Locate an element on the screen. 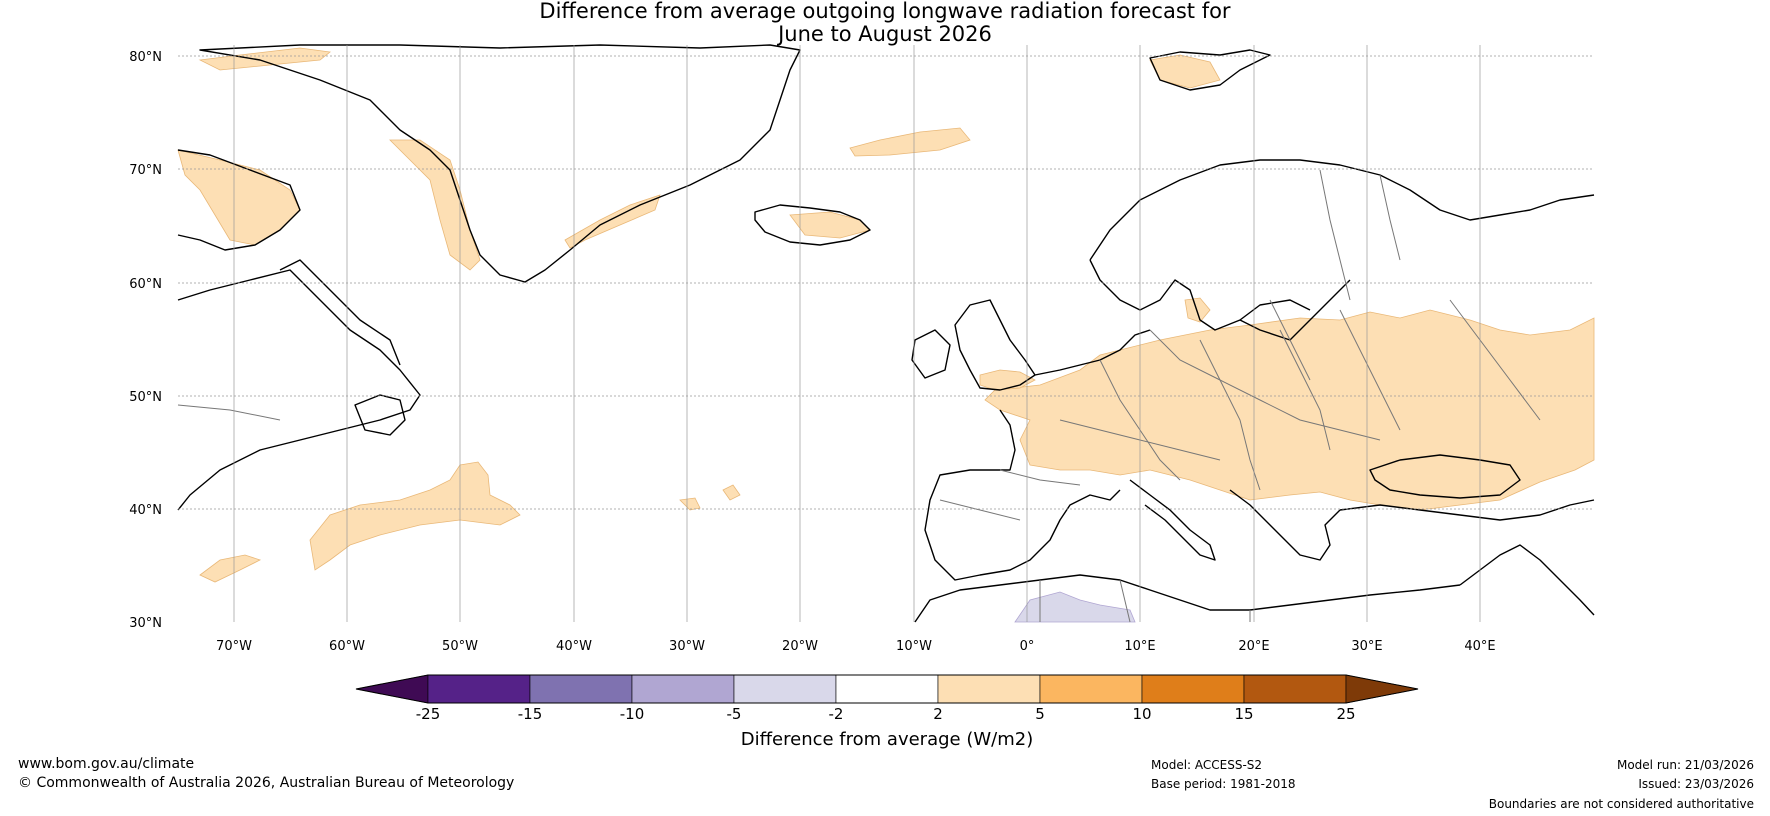 This screenshot has width=1770, height=816. coast-middle-east is located at coordinates (1527, 580).